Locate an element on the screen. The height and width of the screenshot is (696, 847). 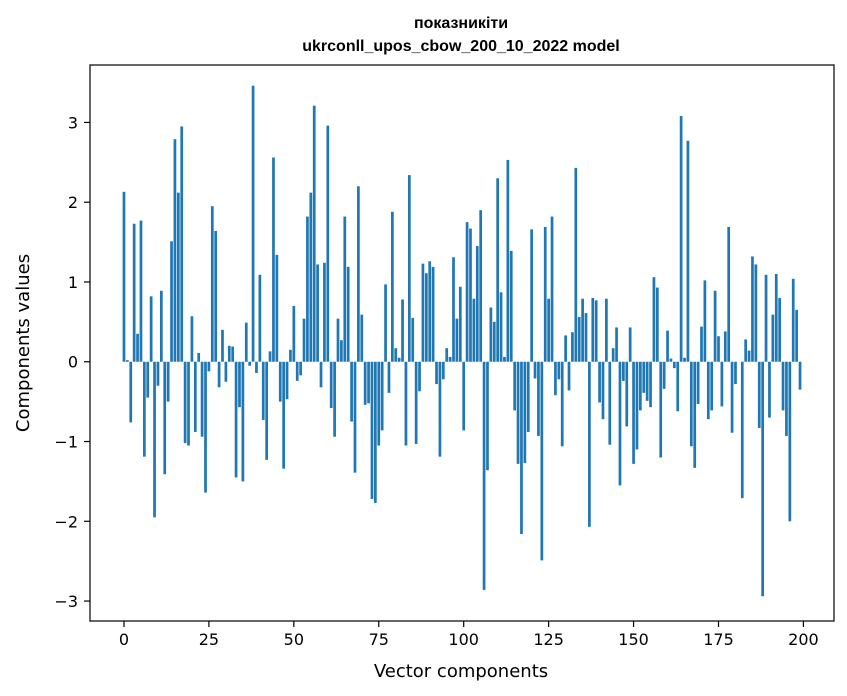
x-tick-label: 75 is located at coordinates (379, 639).